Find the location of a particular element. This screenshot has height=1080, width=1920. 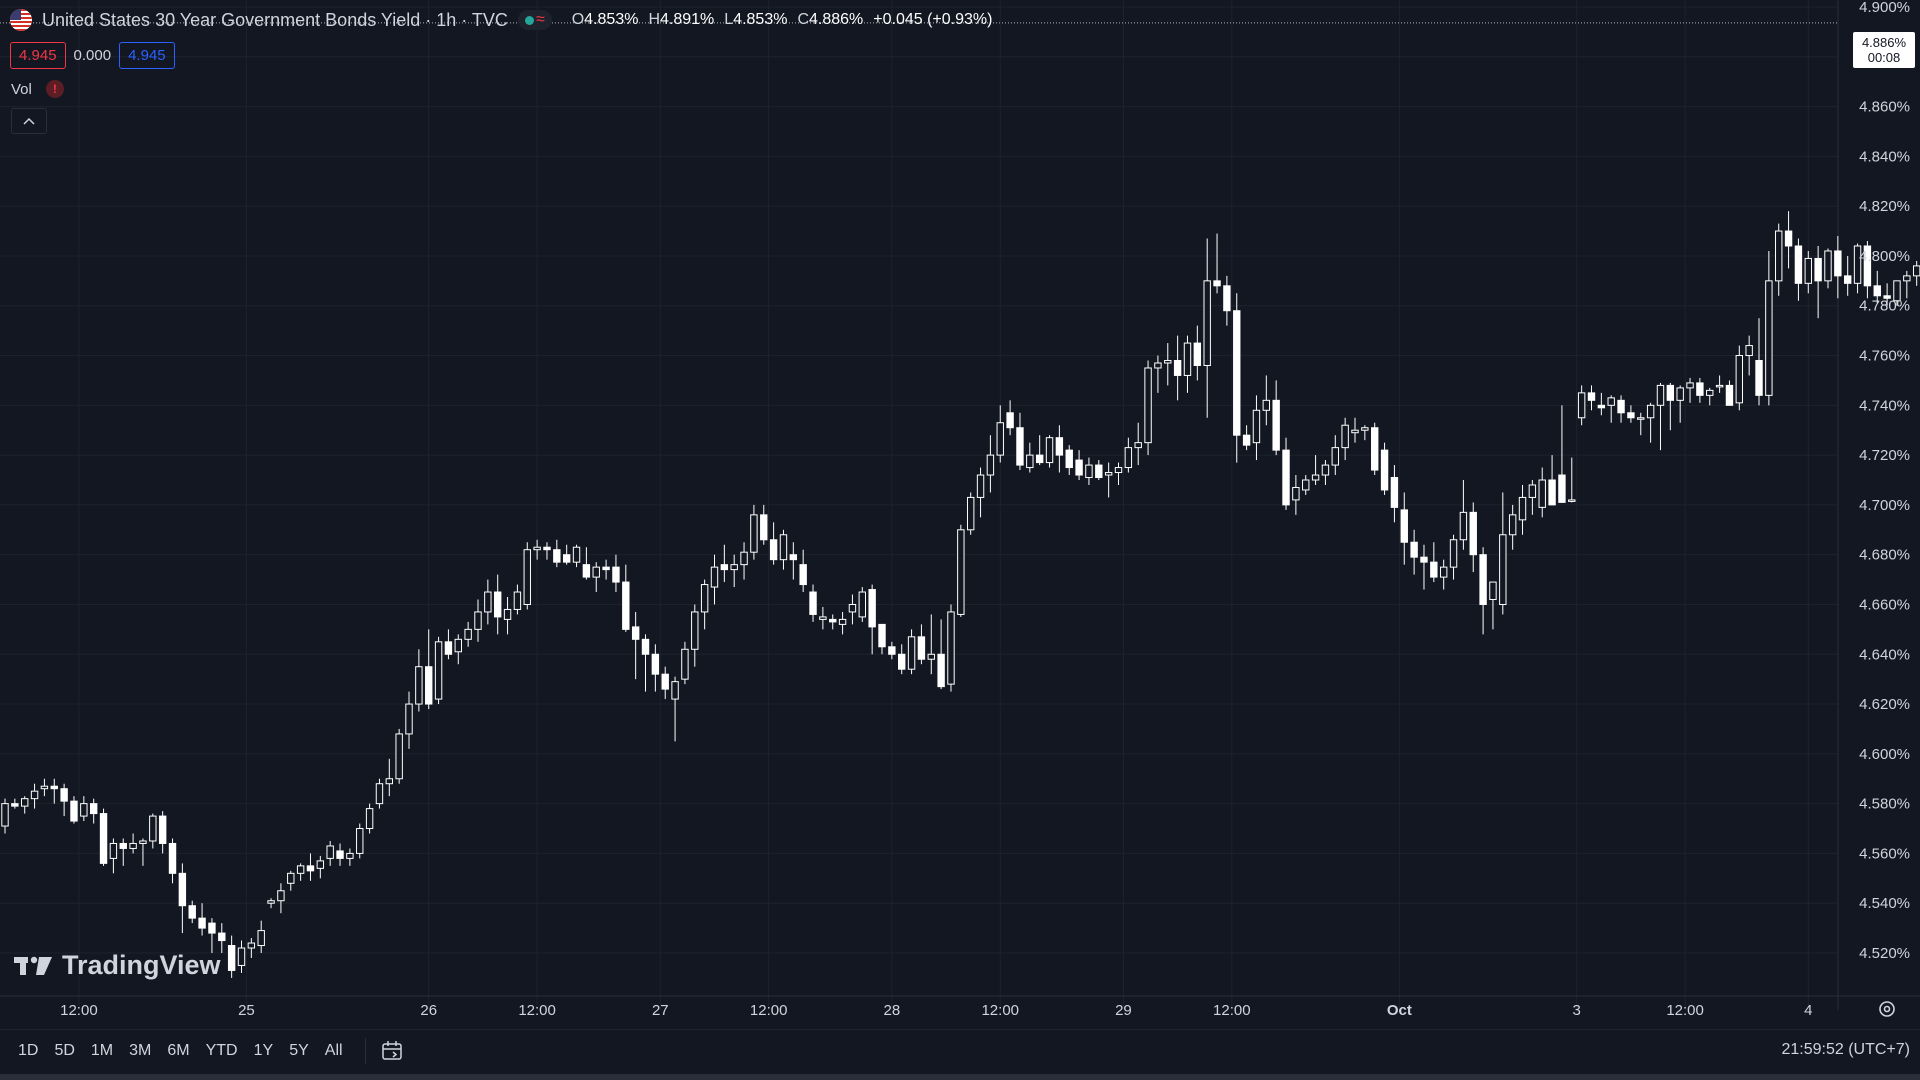

go-to-date-button is located at coordinates (393, 1051).